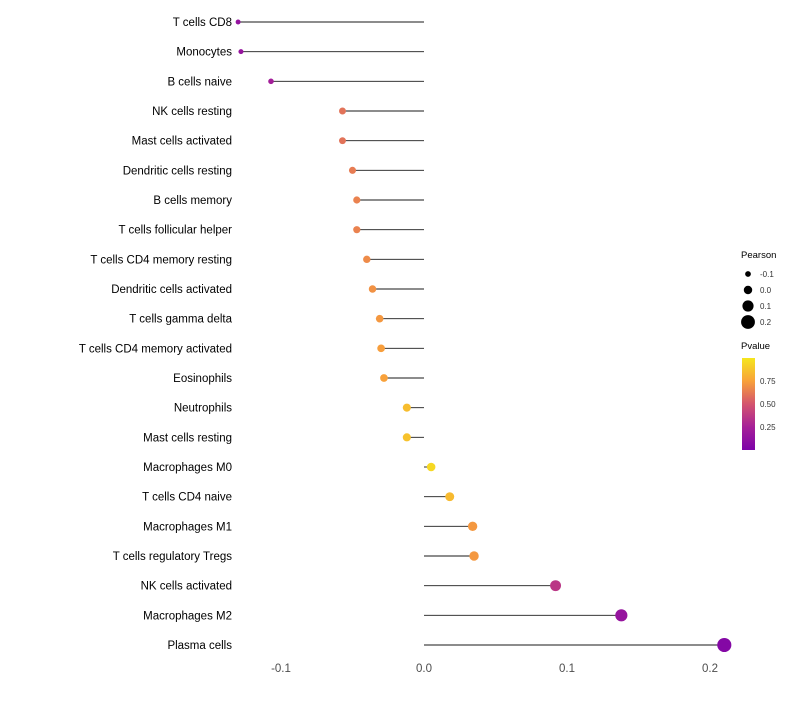  Describe the element at coordinates (192, 112) in the screenshot. I see `category-label: NK cells resting` at that location.